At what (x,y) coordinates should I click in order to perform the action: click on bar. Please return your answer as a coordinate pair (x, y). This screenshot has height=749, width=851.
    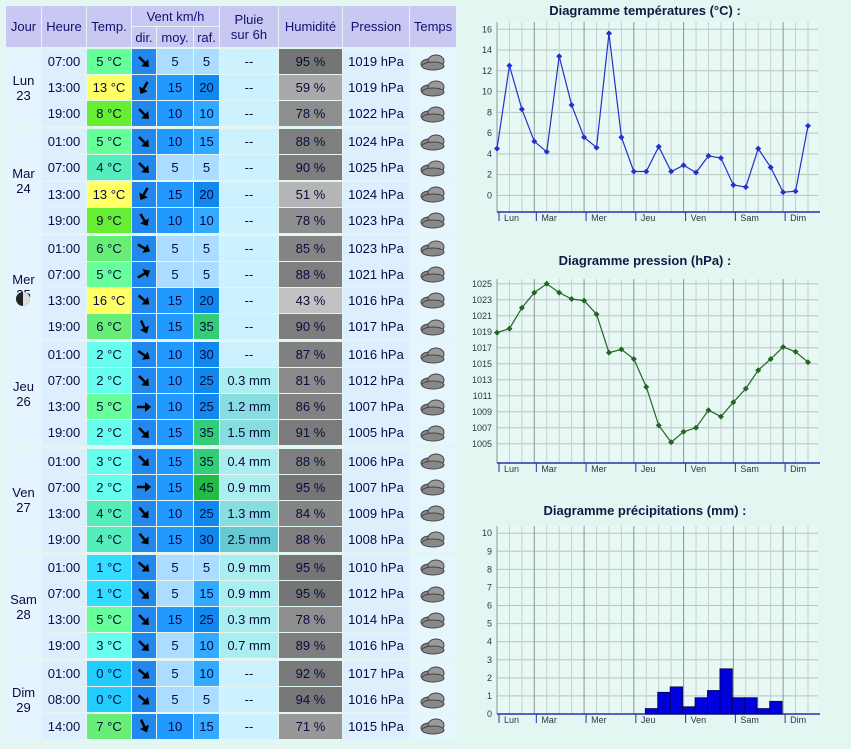
    Looking at the image, I should click on (726, 691).